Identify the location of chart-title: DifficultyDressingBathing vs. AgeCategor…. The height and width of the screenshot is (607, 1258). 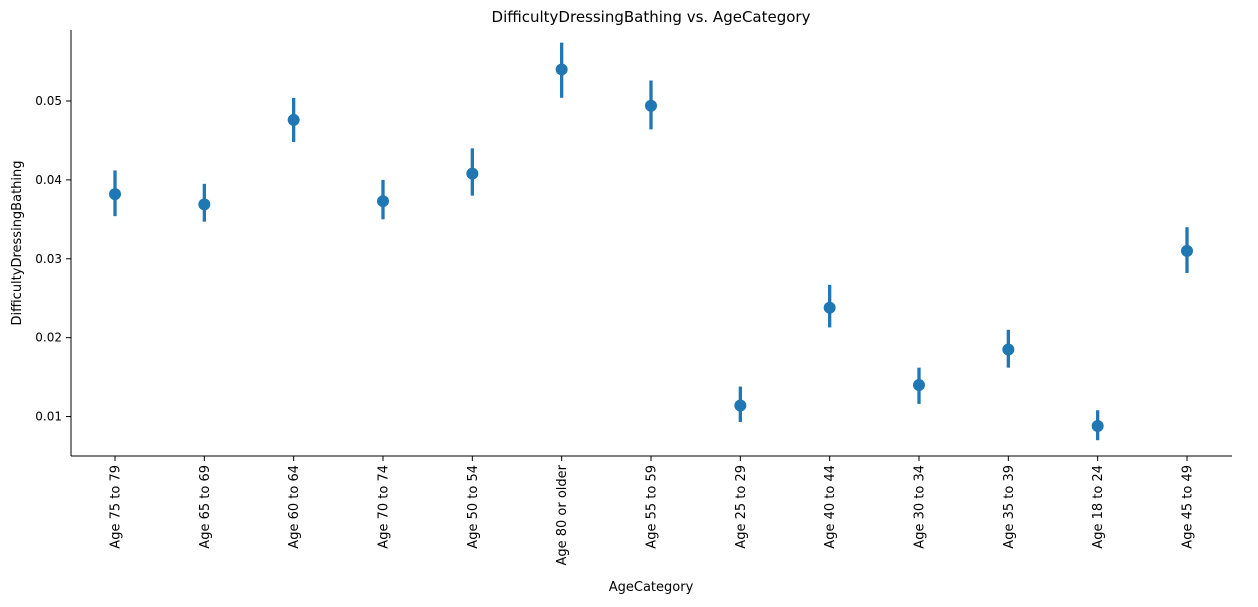
(651, 17).